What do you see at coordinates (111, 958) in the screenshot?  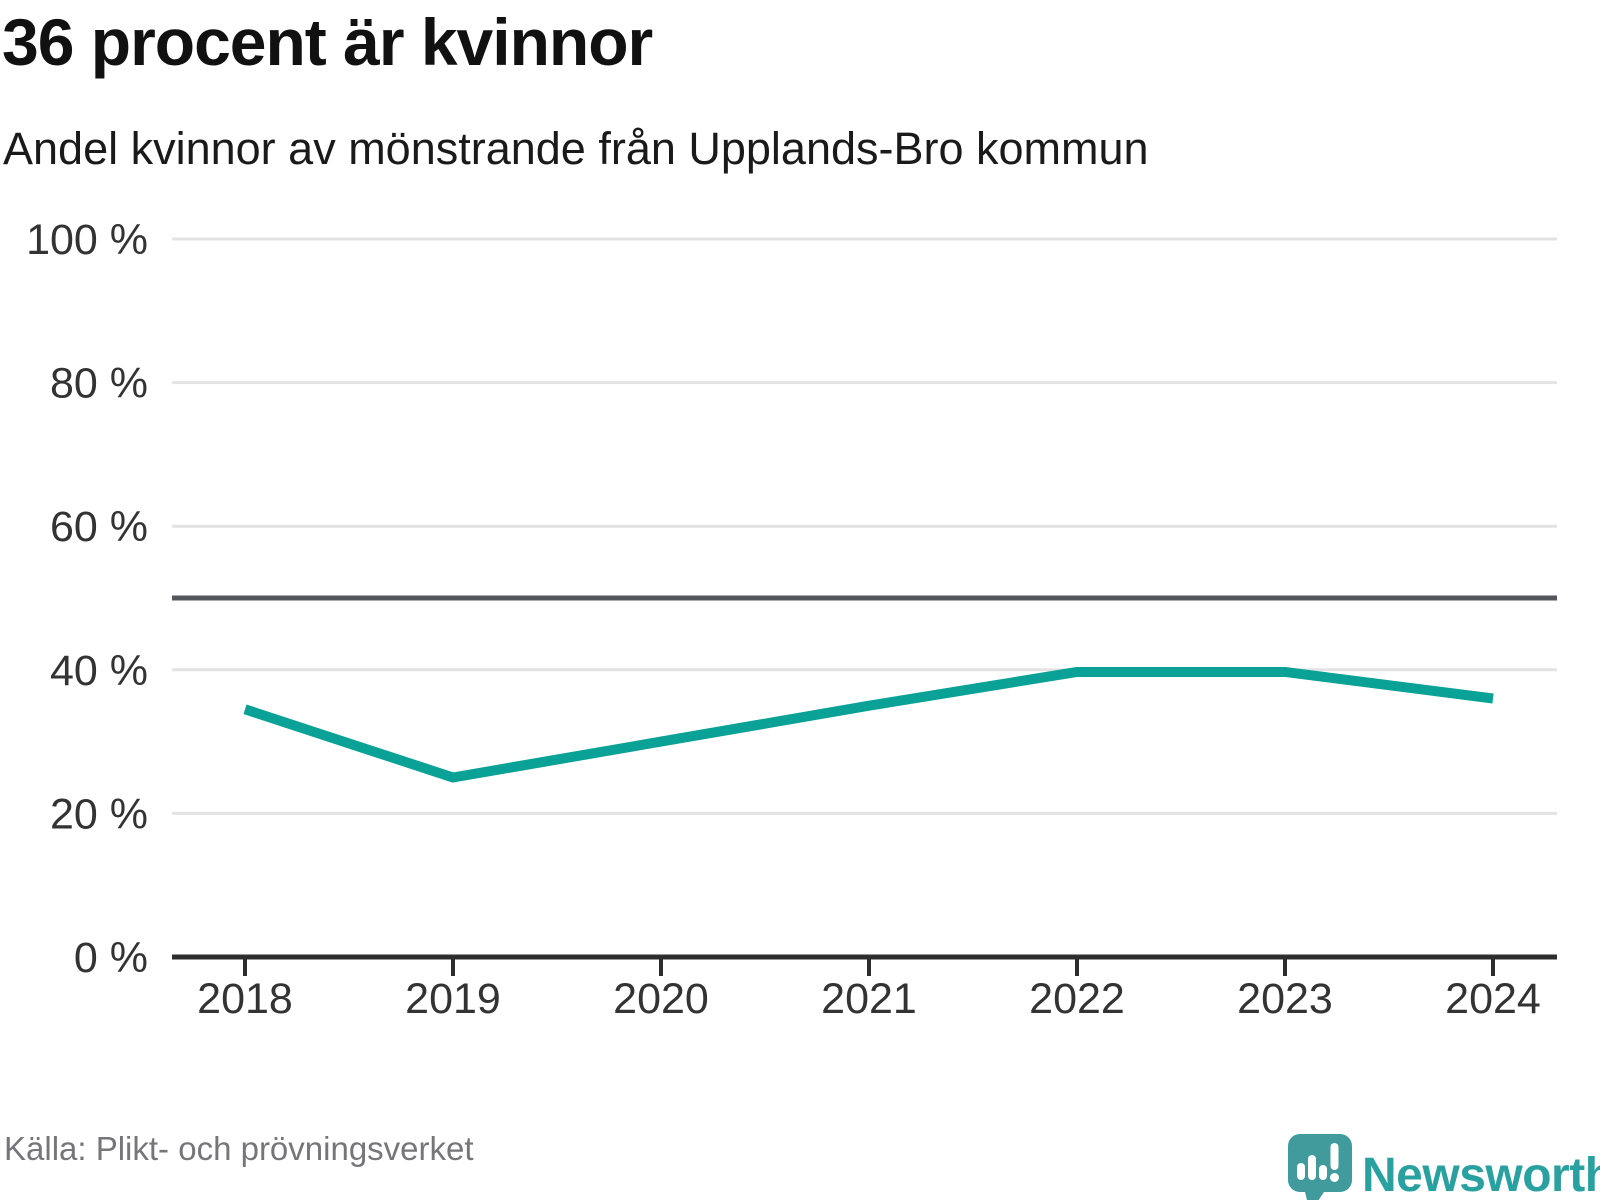 I see `y-axis-label: 0 %` at bounding box center [111, 958].